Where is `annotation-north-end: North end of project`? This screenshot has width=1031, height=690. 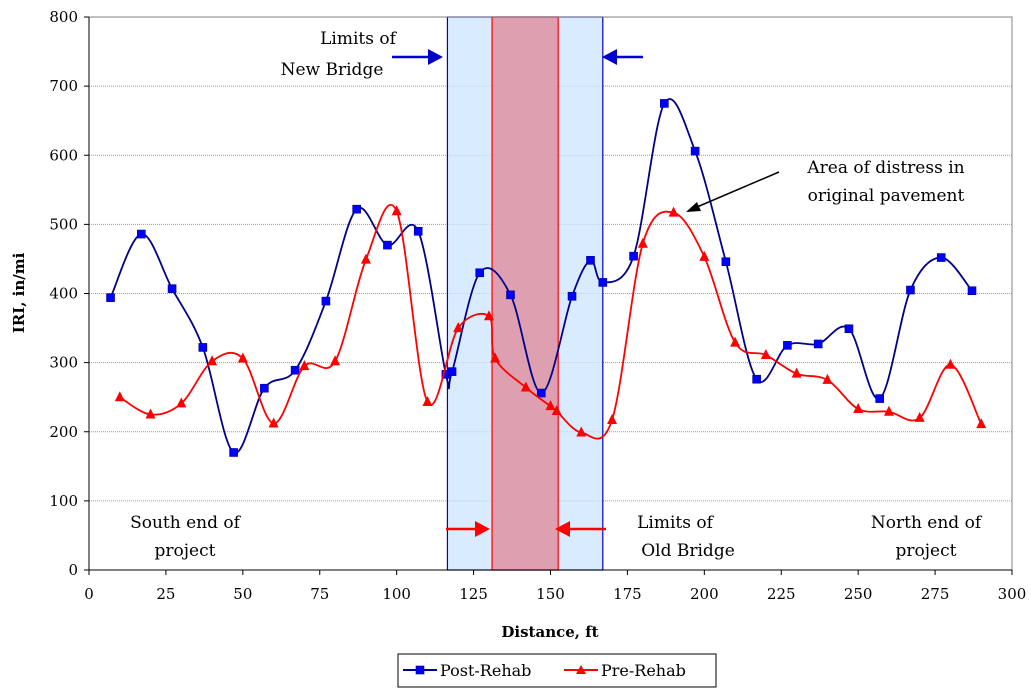
annotation-north-end: North end of project is located at coordinates (927, 537).